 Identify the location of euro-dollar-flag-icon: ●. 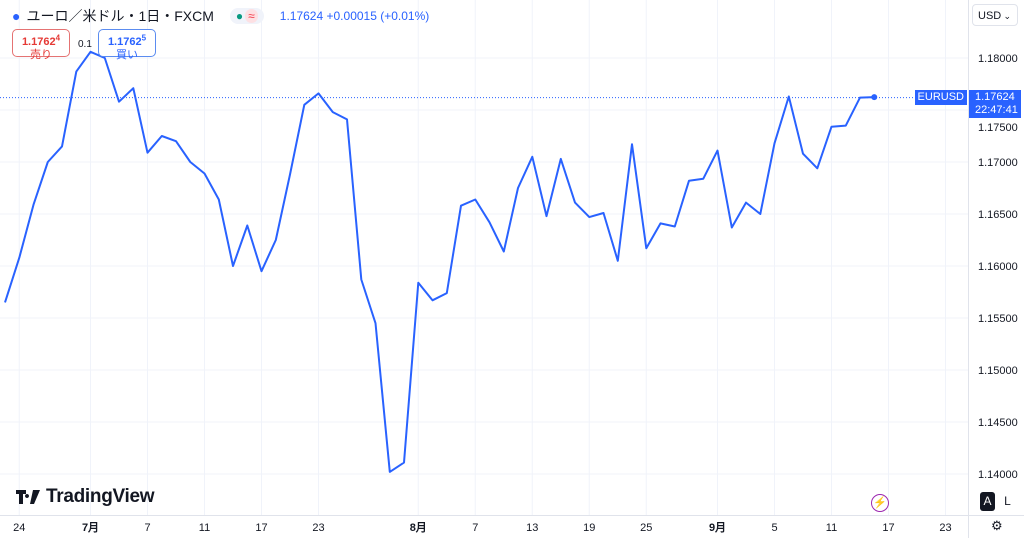
(16, 16).